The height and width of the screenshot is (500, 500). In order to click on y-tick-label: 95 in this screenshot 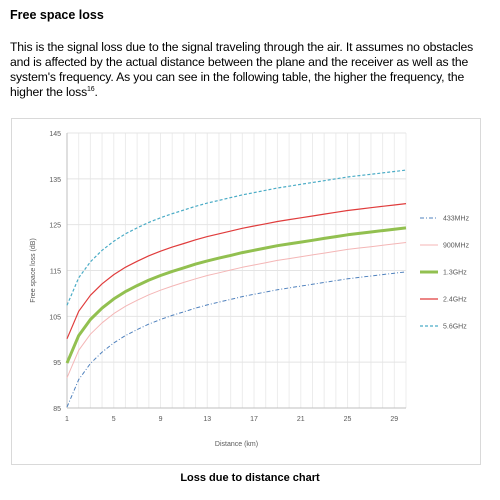, I will do `click(57, 363)`.